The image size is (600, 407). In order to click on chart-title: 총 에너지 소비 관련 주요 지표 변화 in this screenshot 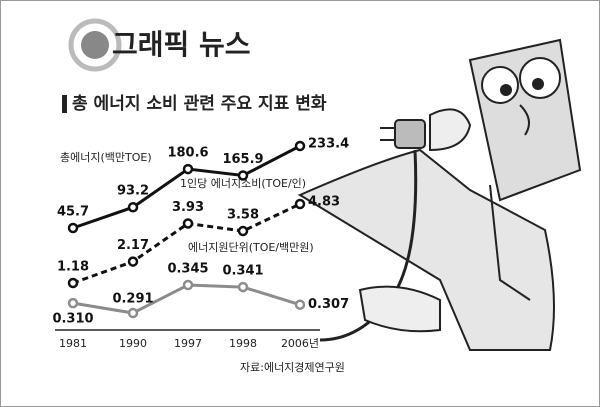, I will do `click(199, 104)`.